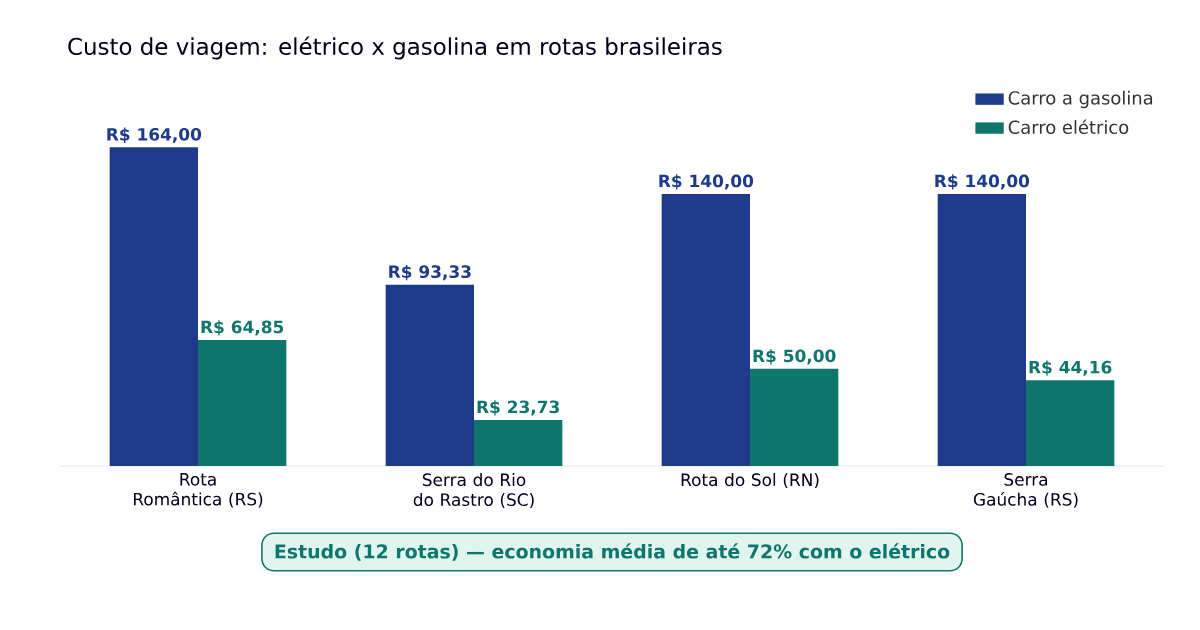  What do you see at coordinates (612, 552) in the screenshot?
I see `text: Estudo (12 rotas) — economia média de até 72% com o elétrico` at bounding box center [612, 552].